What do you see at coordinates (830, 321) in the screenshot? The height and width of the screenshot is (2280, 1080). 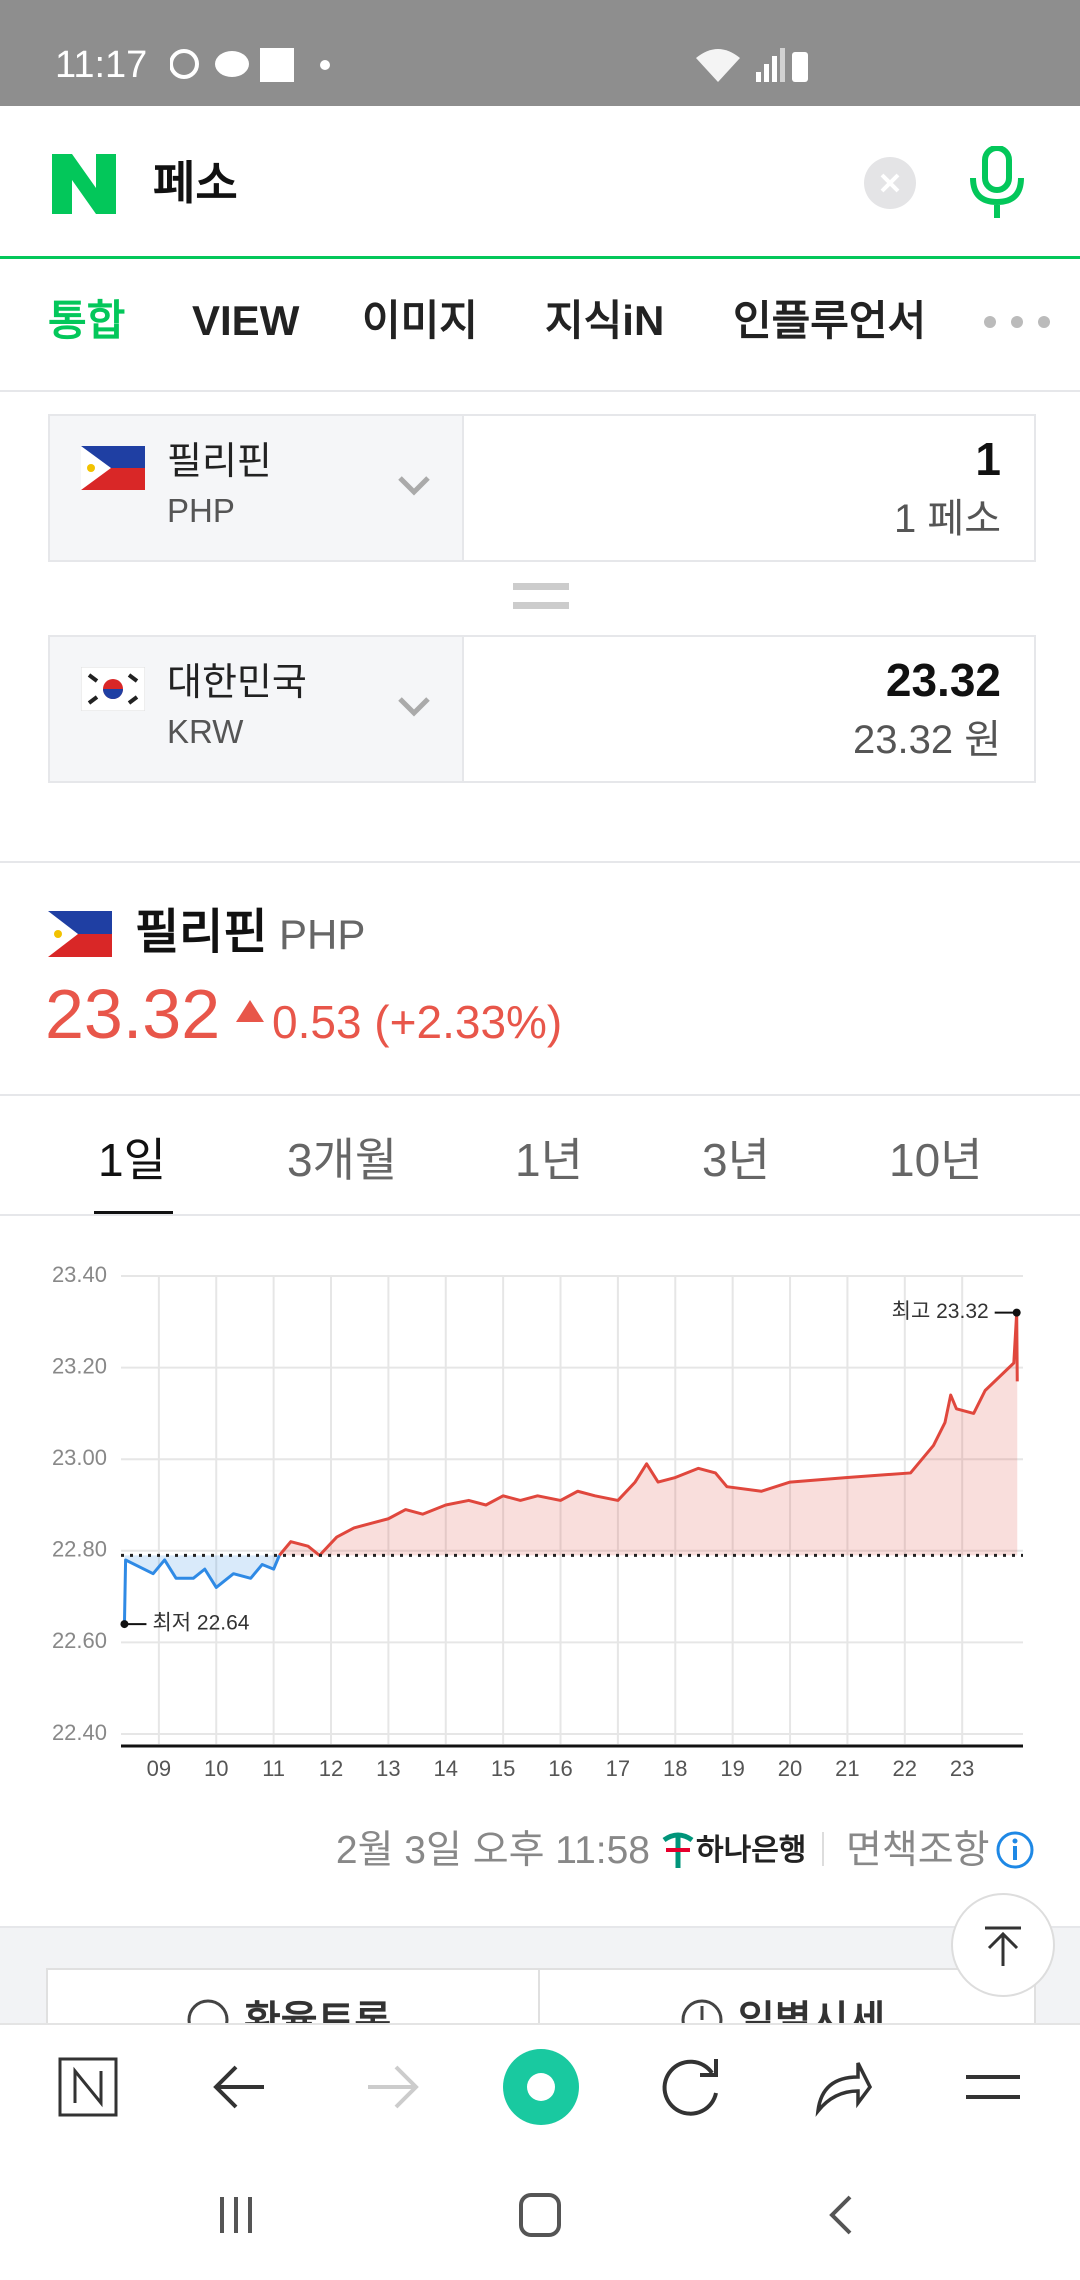 I see `search-tab: 인플루언서` at bounding box center [830, 321].